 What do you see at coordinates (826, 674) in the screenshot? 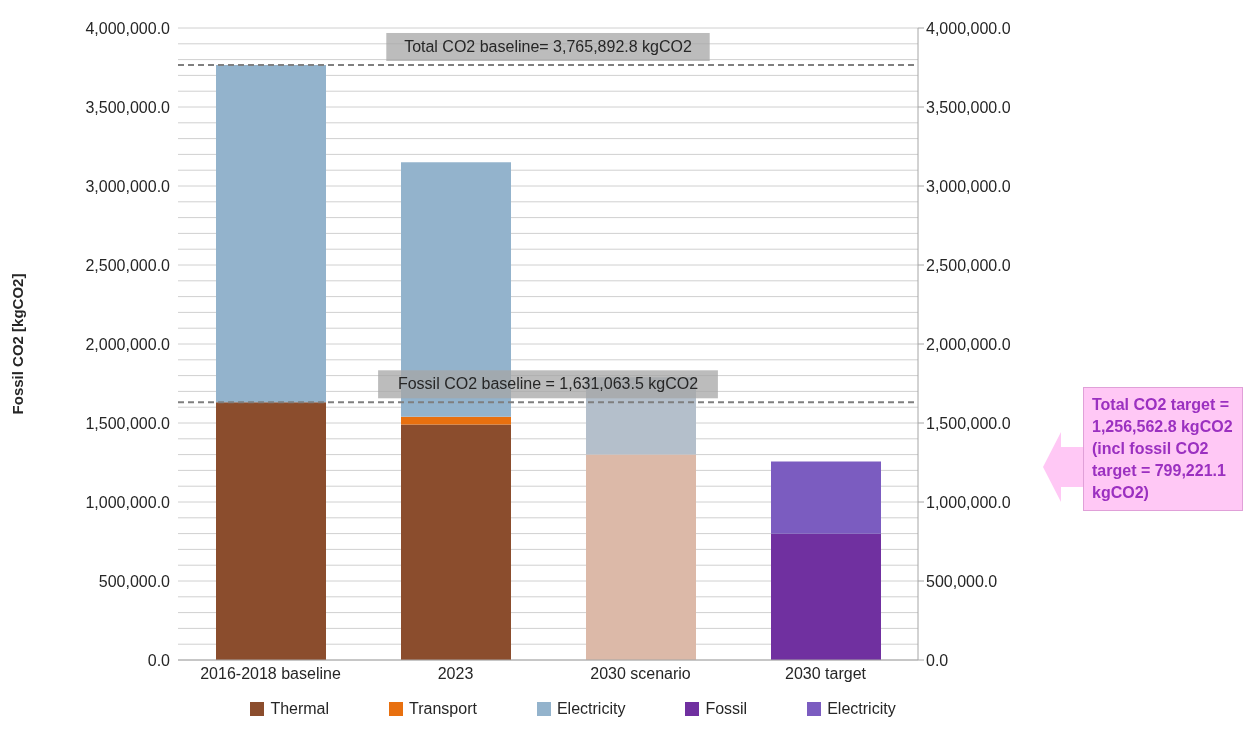
I see `x-tick-label: 2030 target` at bounding box center [826, 674].